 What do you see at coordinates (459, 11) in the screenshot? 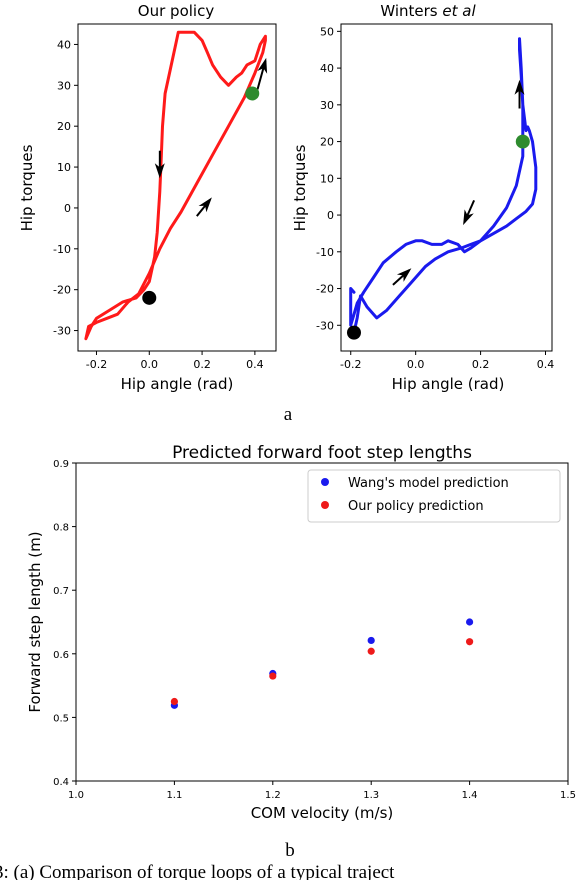
I see `chart-title-italic: et al` at bounding box center [459, 11].